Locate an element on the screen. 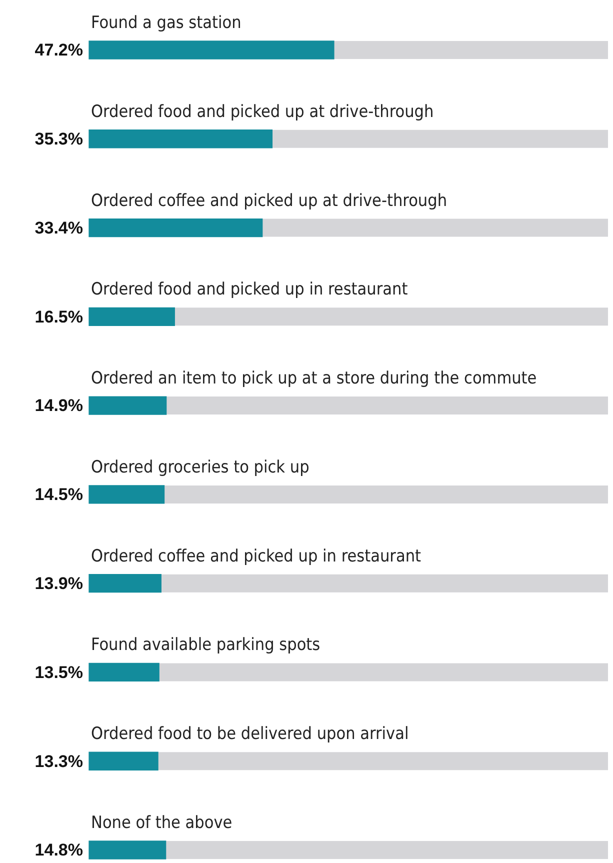 The width and height of the screenshot is (613, 863). data-label: 13.5% is located at coordinates (58, 672).